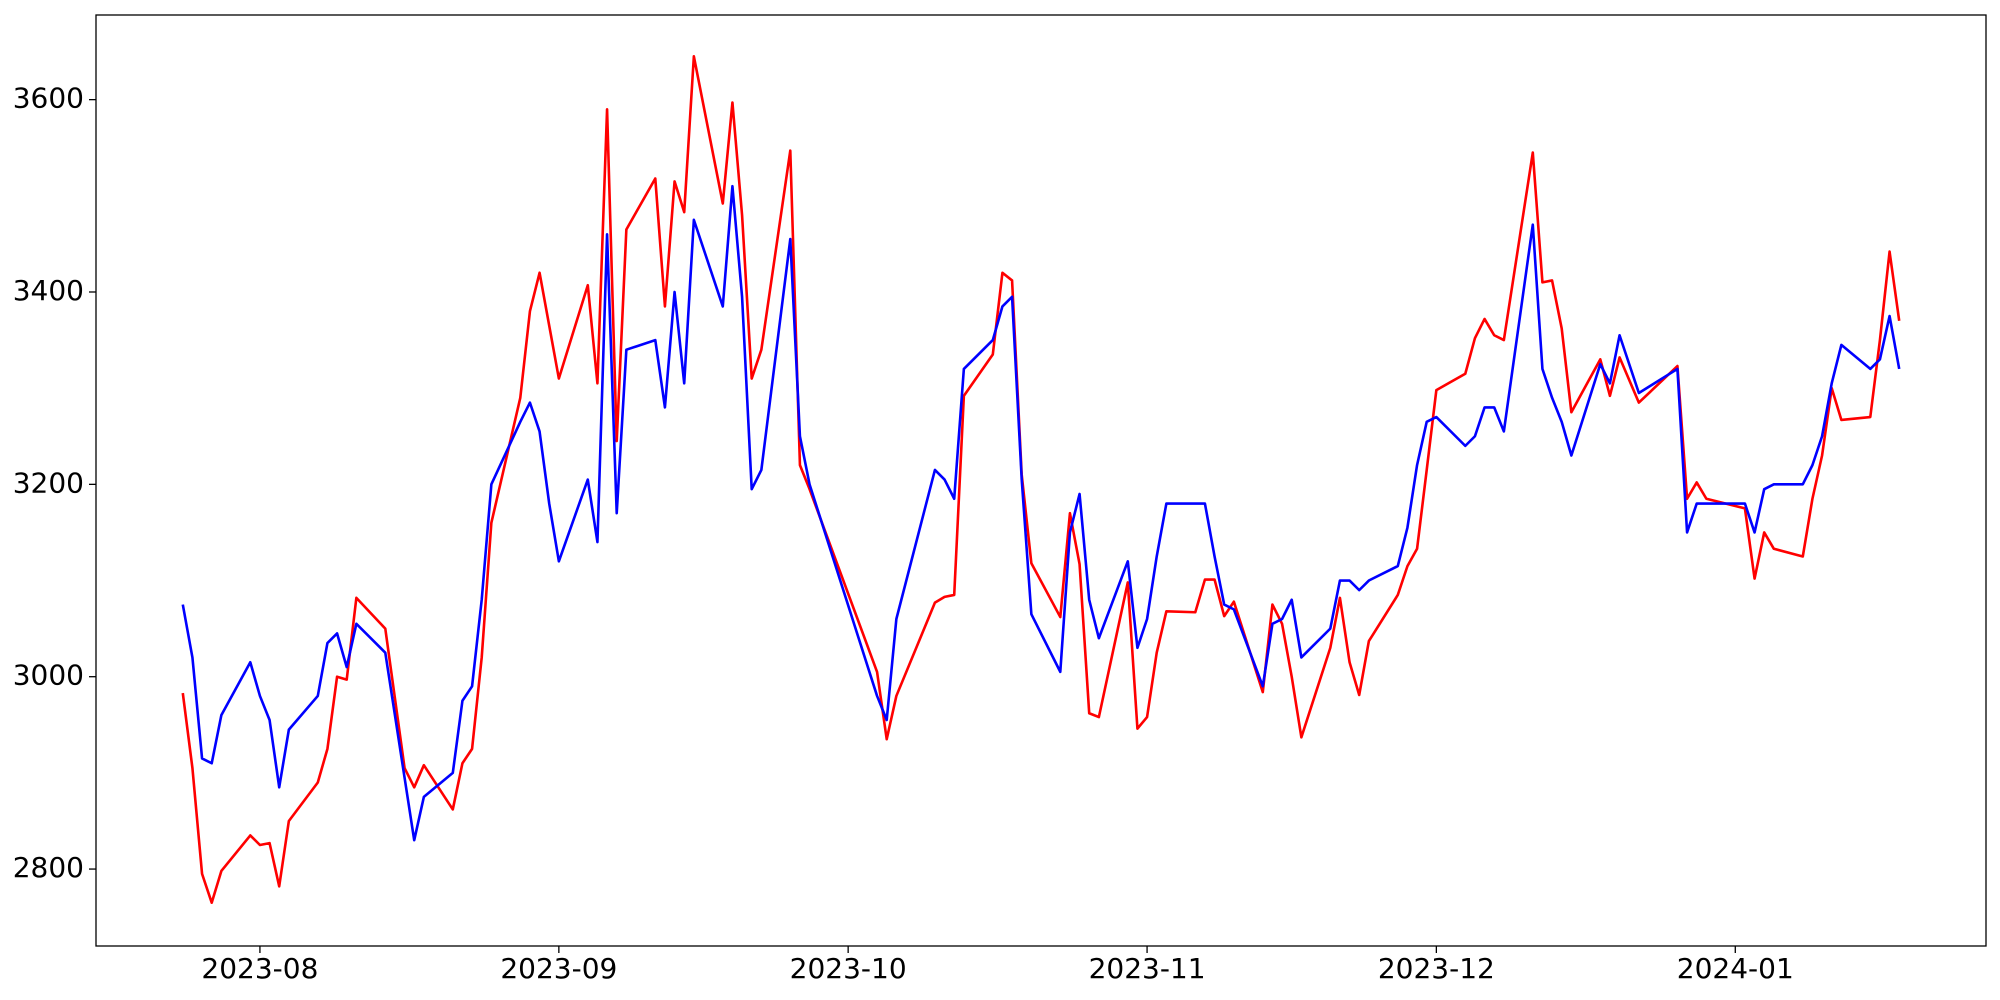 The width and height of the screenshot is (2000, 1000). Describe the element at coordinates (1436, 968) in the screenshot. I see `x-tick-label: 2023-12` at that location.